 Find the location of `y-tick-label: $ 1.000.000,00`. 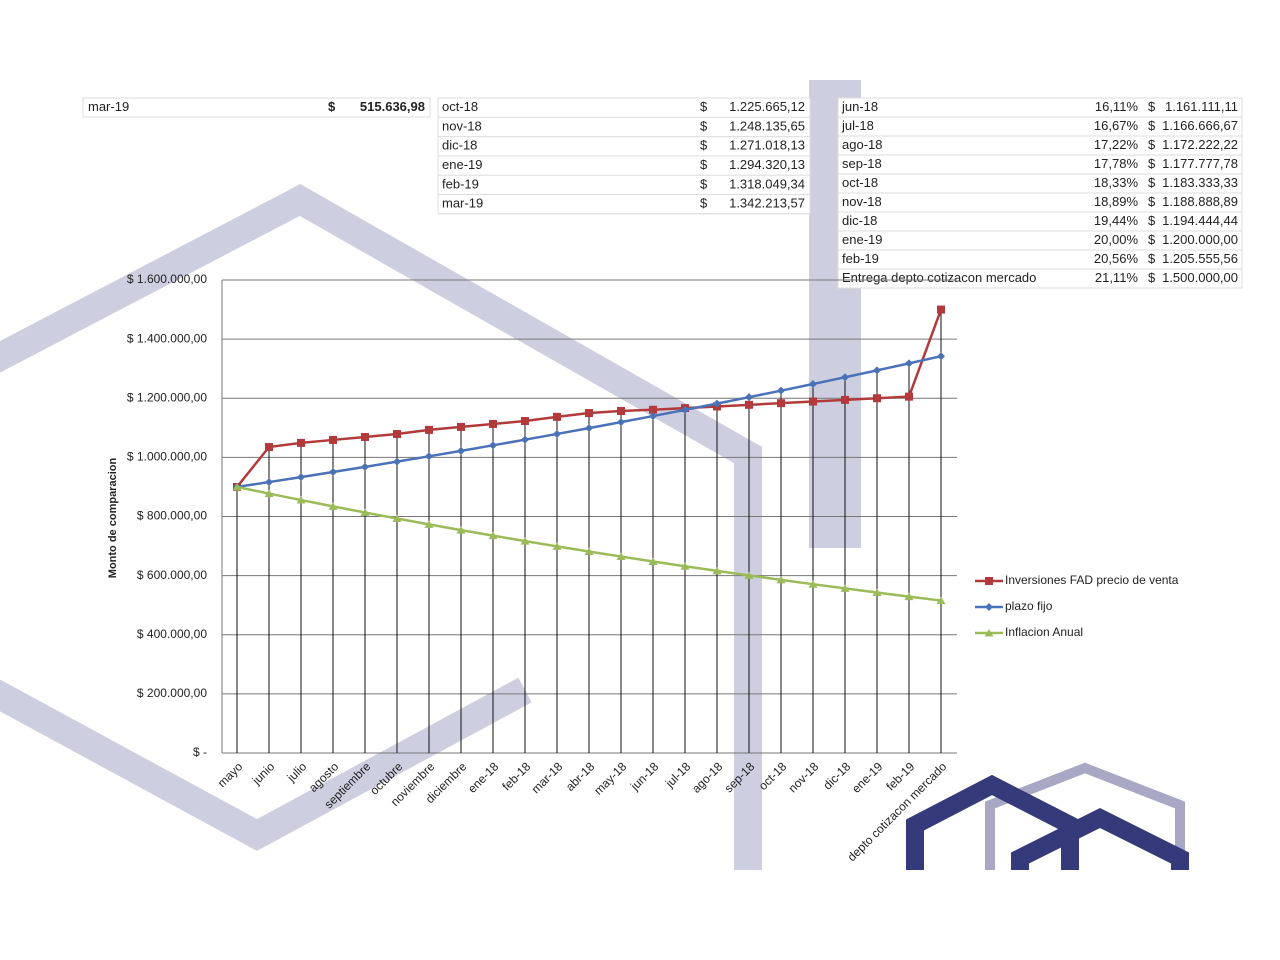

y-tick-label: $ 1.000.000,00 is located at coordinates (167, 457).